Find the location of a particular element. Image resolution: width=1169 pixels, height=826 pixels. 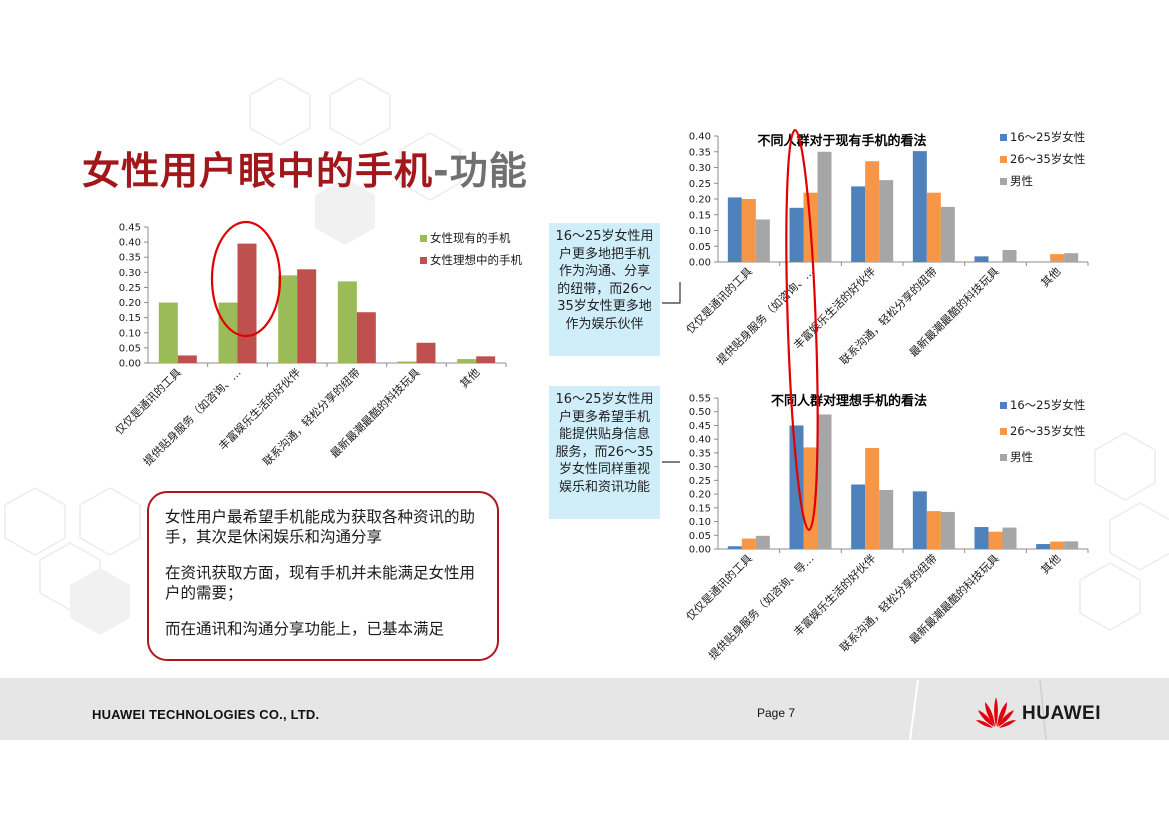

footer-band is located at coordinates (584, 709).